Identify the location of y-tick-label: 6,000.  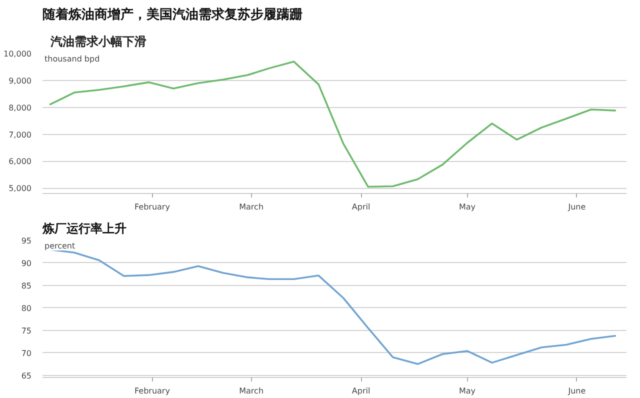
(20, 161).